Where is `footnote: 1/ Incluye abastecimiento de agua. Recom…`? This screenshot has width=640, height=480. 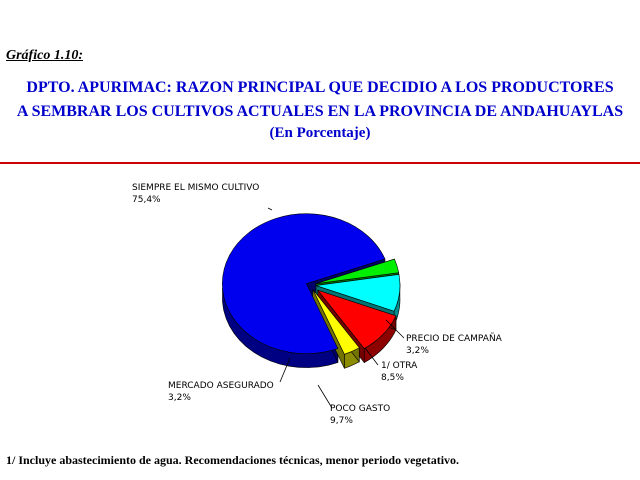 footnote: 1/ Incluye abastecimiento de agua. Recom… is located at coordinates (233, 460).